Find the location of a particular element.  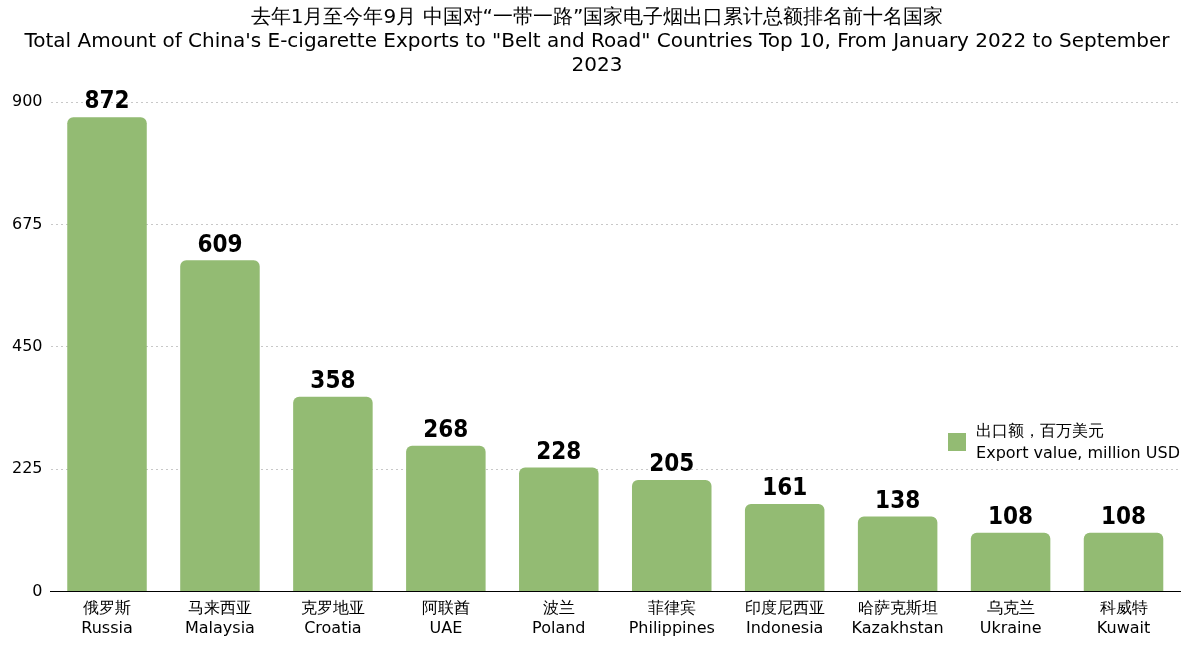

x-tick-label: 哈萨克斯坦 Kazakhstan is located at coordinates (897, 617).